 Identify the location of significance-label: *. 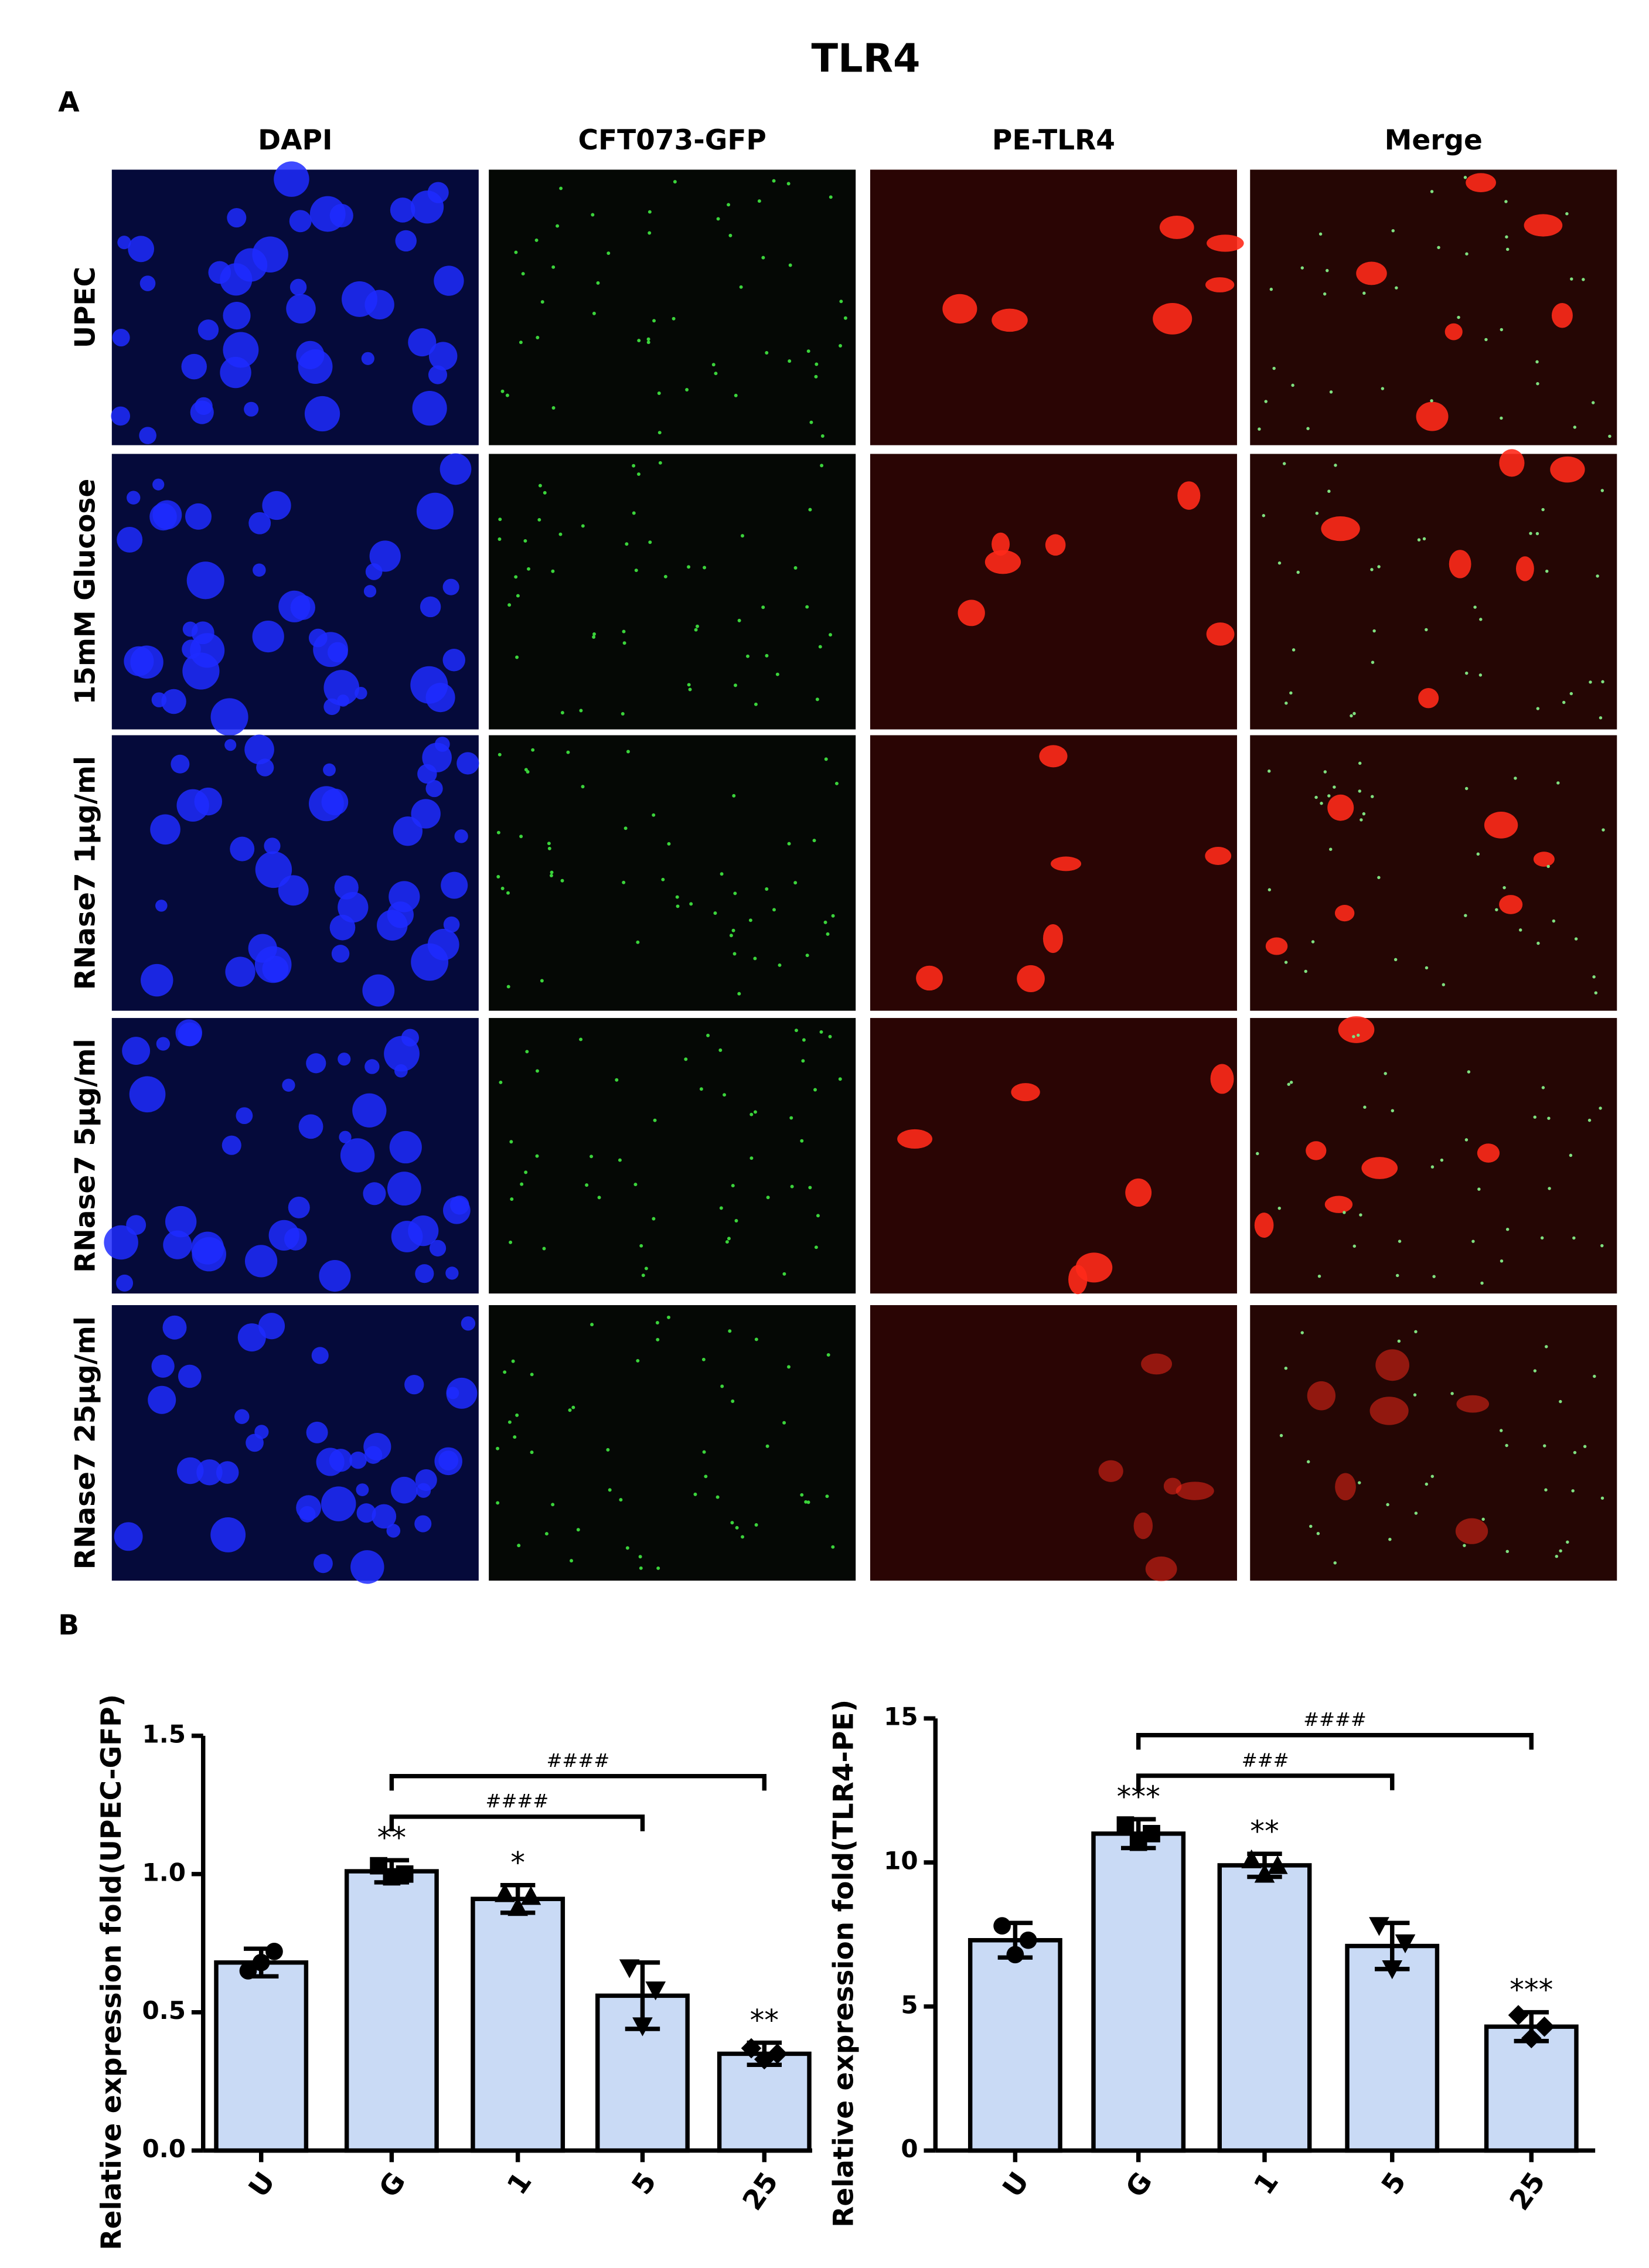
(517, 1863).